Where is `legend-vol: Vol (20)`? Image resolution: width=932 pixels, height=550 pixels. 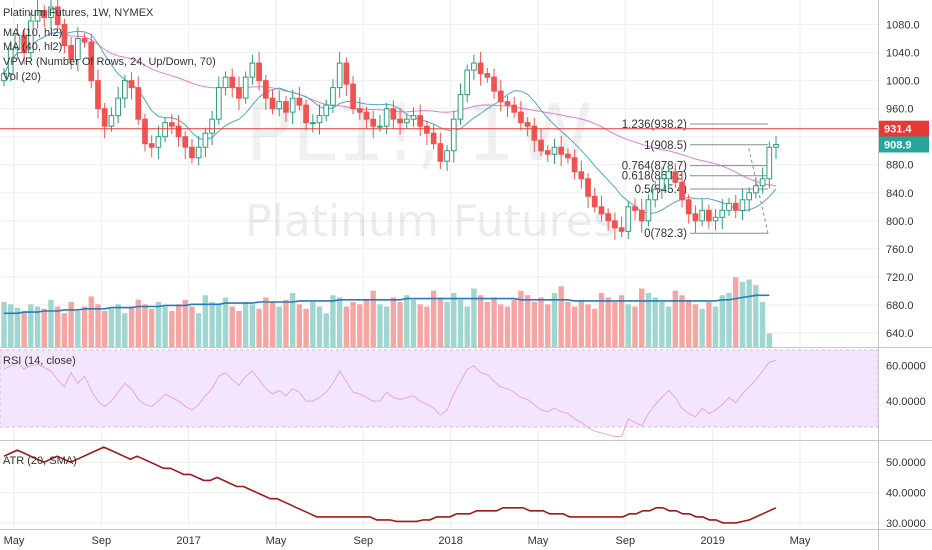 legend-vol: Vol (20) is located at coordinates (22, 77).